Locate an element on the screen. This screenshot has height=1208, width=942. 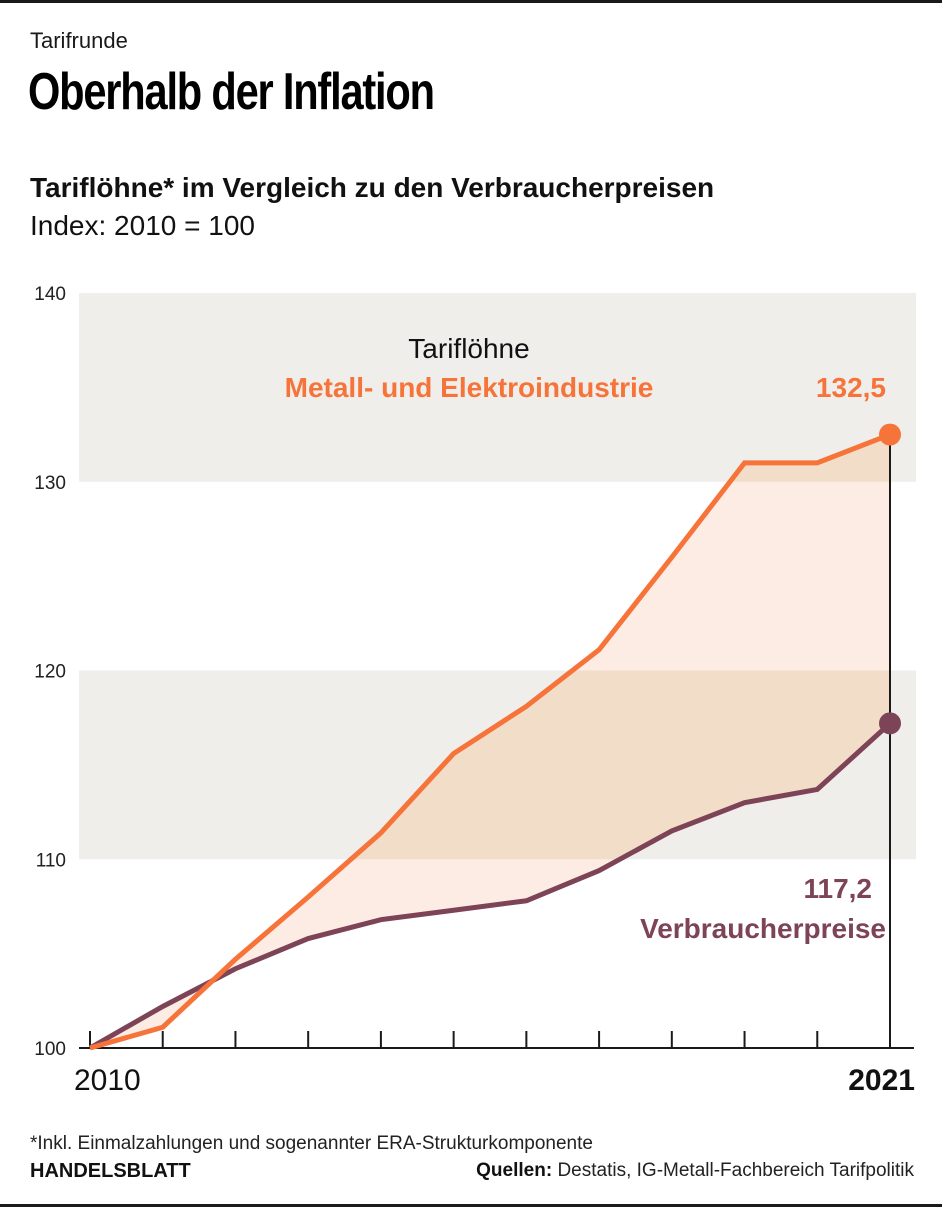
end-dot-wages is located at coordinates (890, 434).